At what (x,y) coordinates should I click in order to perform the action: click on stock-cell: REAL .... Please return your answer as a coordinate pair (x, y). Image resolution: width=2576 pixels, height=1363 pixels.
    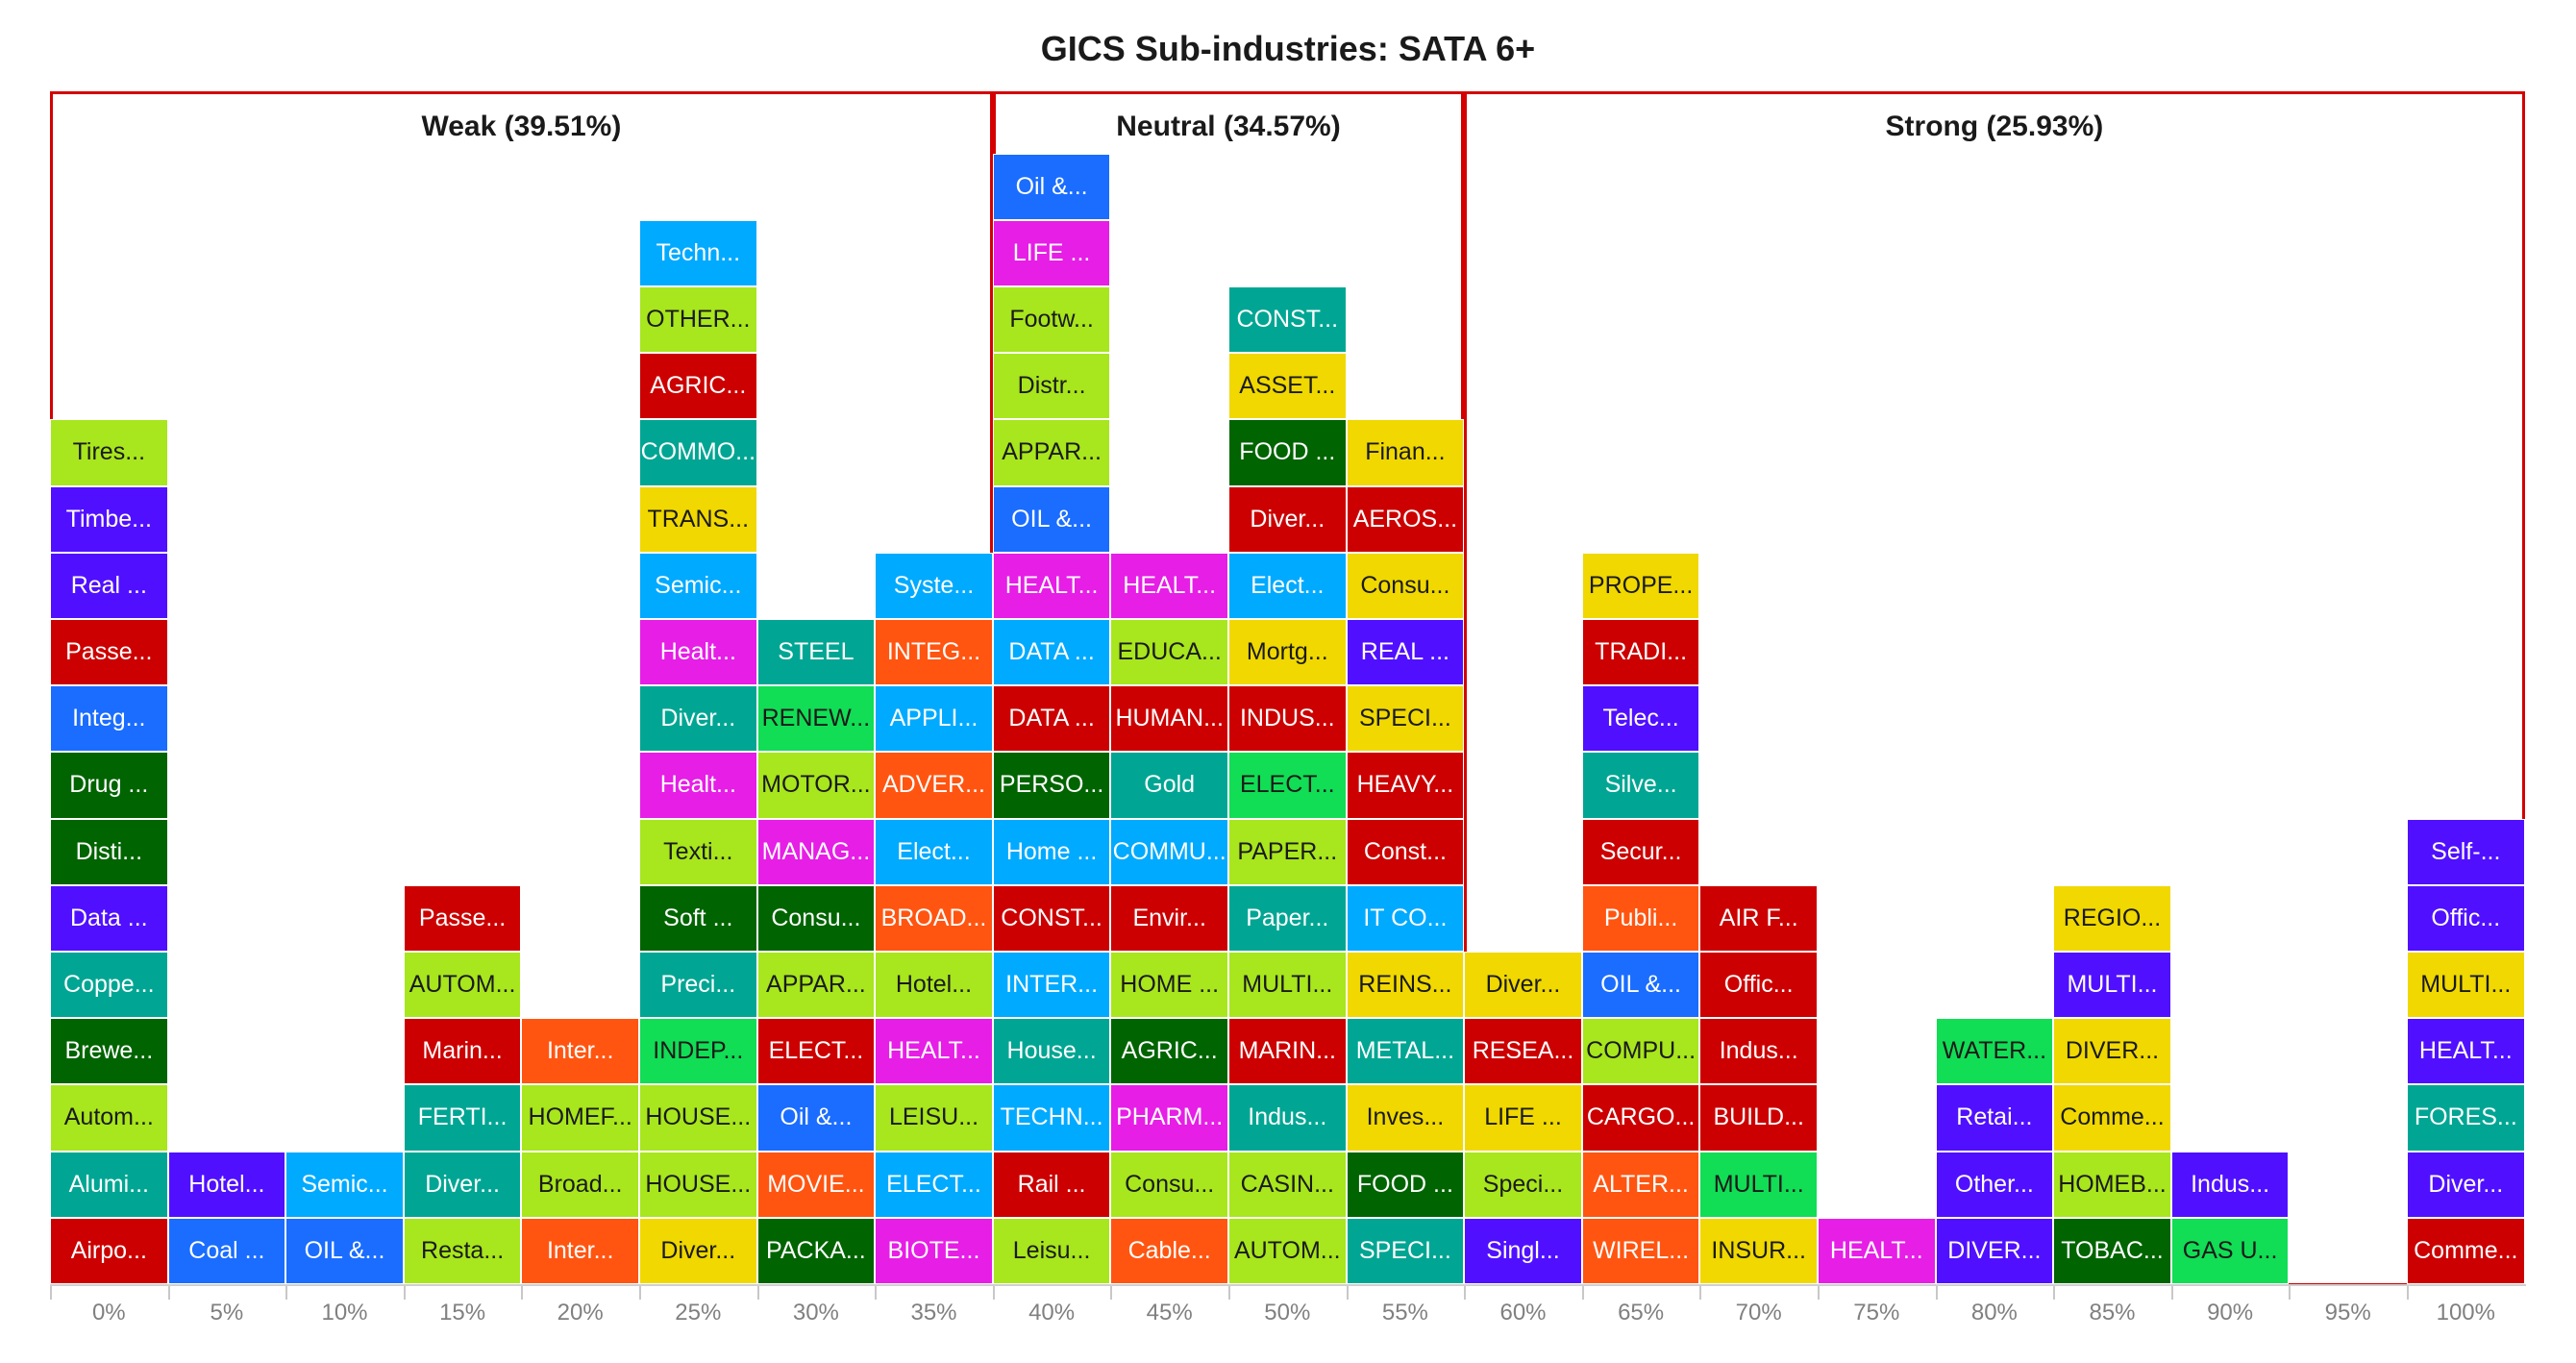
    Looking at the image, I should click on (1405, 652).